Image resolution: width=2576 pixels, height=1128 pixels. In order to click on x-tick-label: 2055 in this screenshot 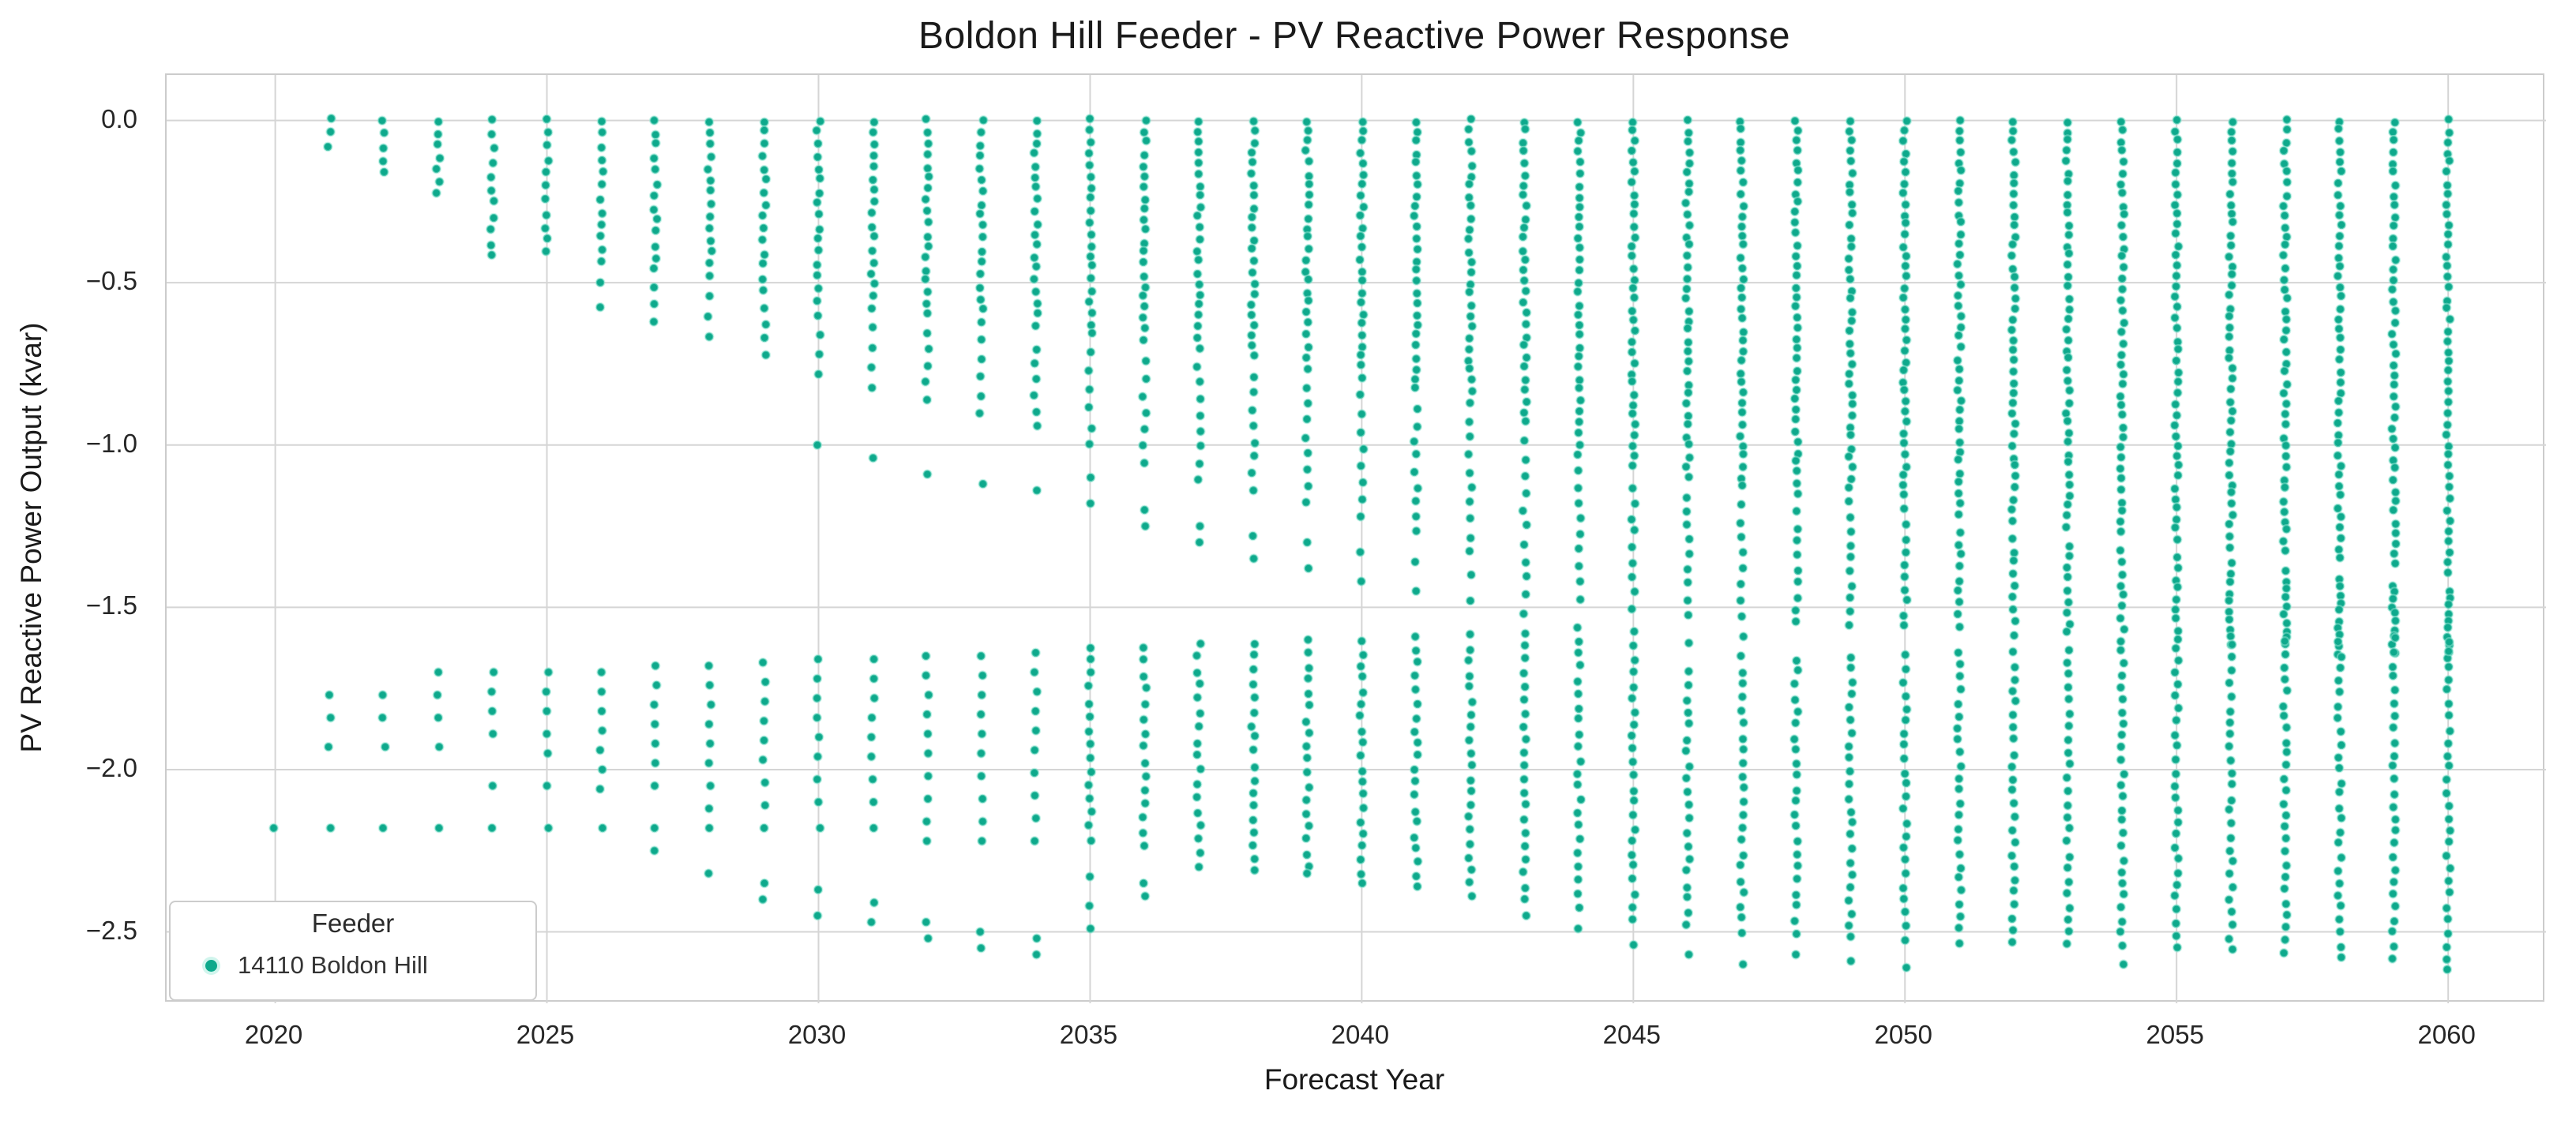, I will do `click(2175, 1034)`.